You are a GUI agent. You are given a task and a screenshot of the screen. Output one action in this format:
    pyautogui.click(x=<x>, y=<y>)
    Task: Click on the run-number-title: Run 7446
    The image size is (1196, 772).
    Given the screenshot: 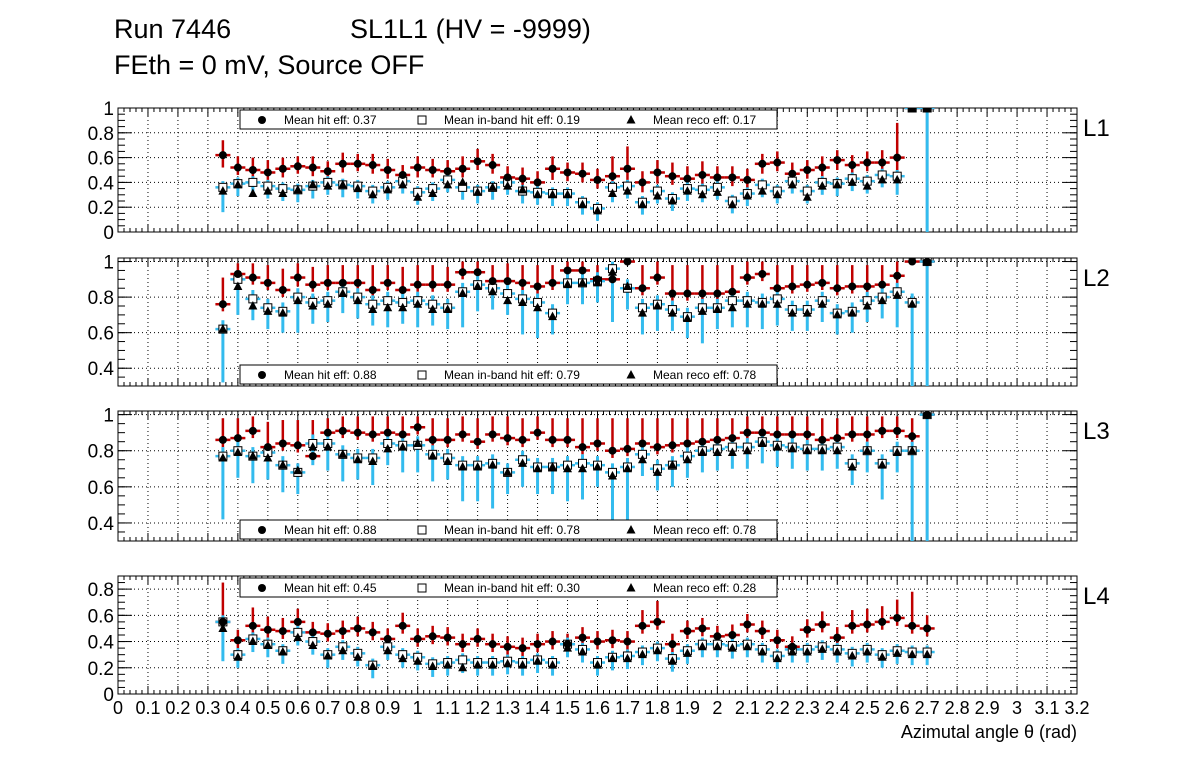 What is the action you would take?
    pyautogui.click(x=173, y=29)
    